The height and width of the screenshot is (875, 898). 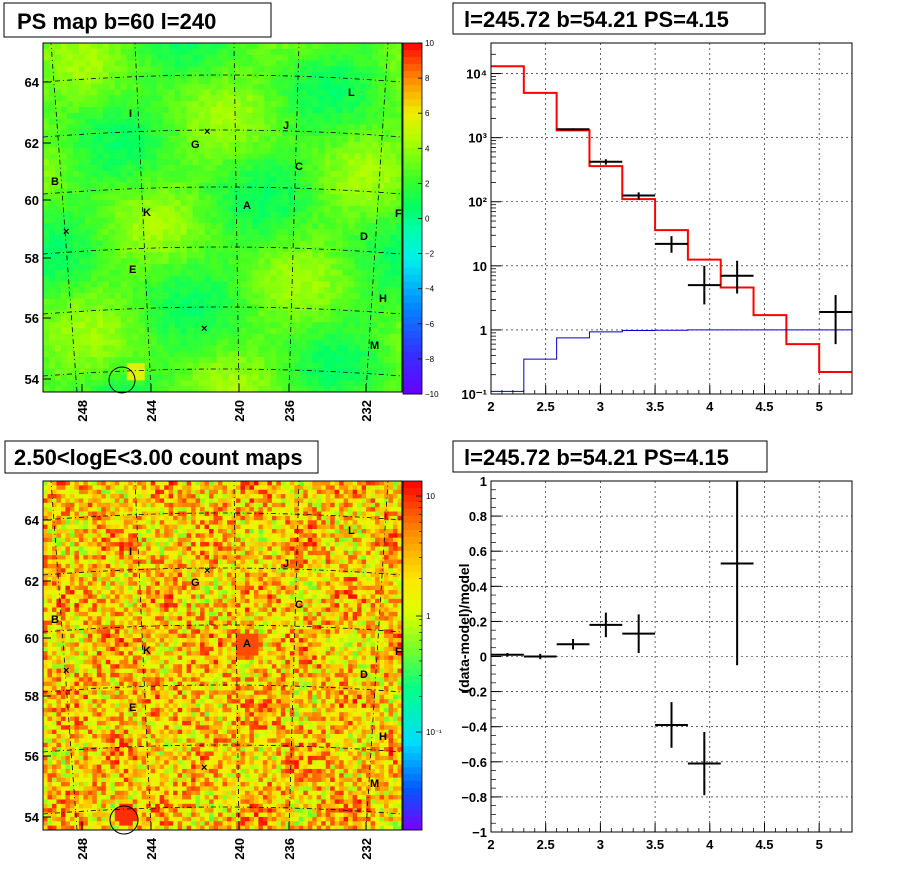 I want to click on y-tick-label: 64, so click(x=32, y=82).